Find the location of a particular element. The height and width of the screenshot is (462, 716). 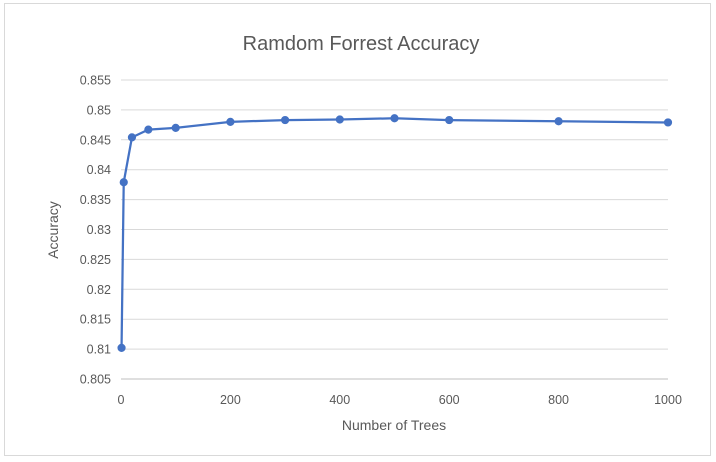

y-tick-label: 0.805 is located at coordinates (95, 380).